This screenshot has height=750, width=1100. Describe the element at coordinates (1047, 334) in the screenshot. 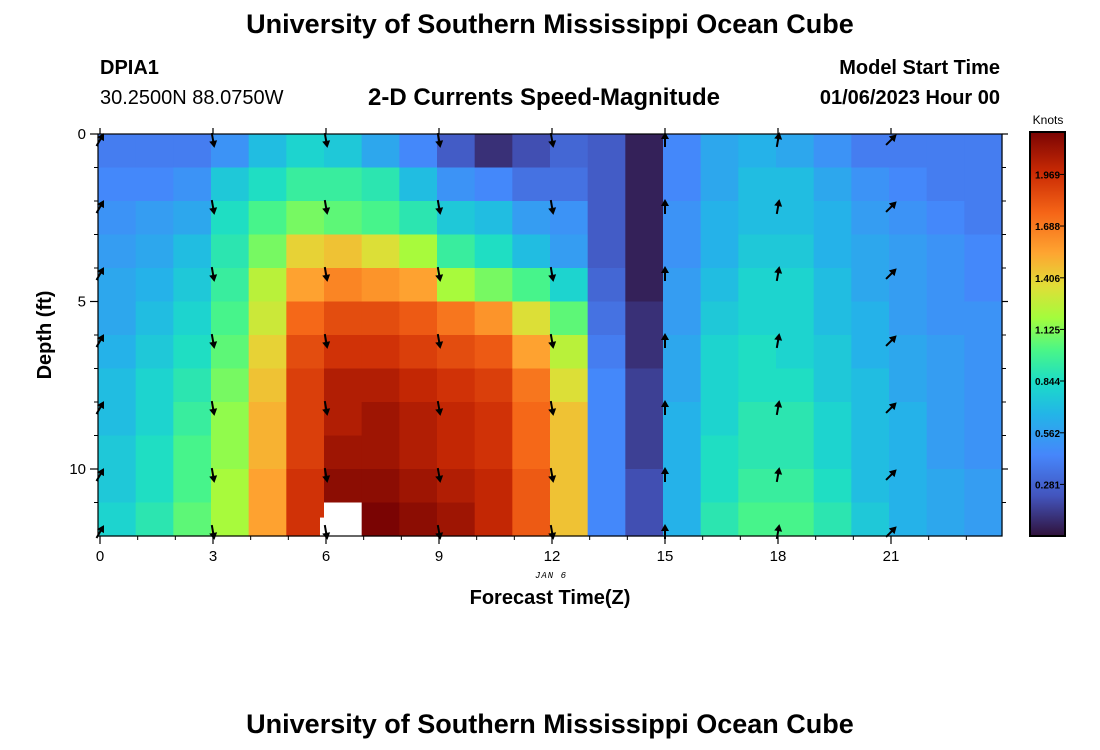

I see `colorbar-gradient` at that location.